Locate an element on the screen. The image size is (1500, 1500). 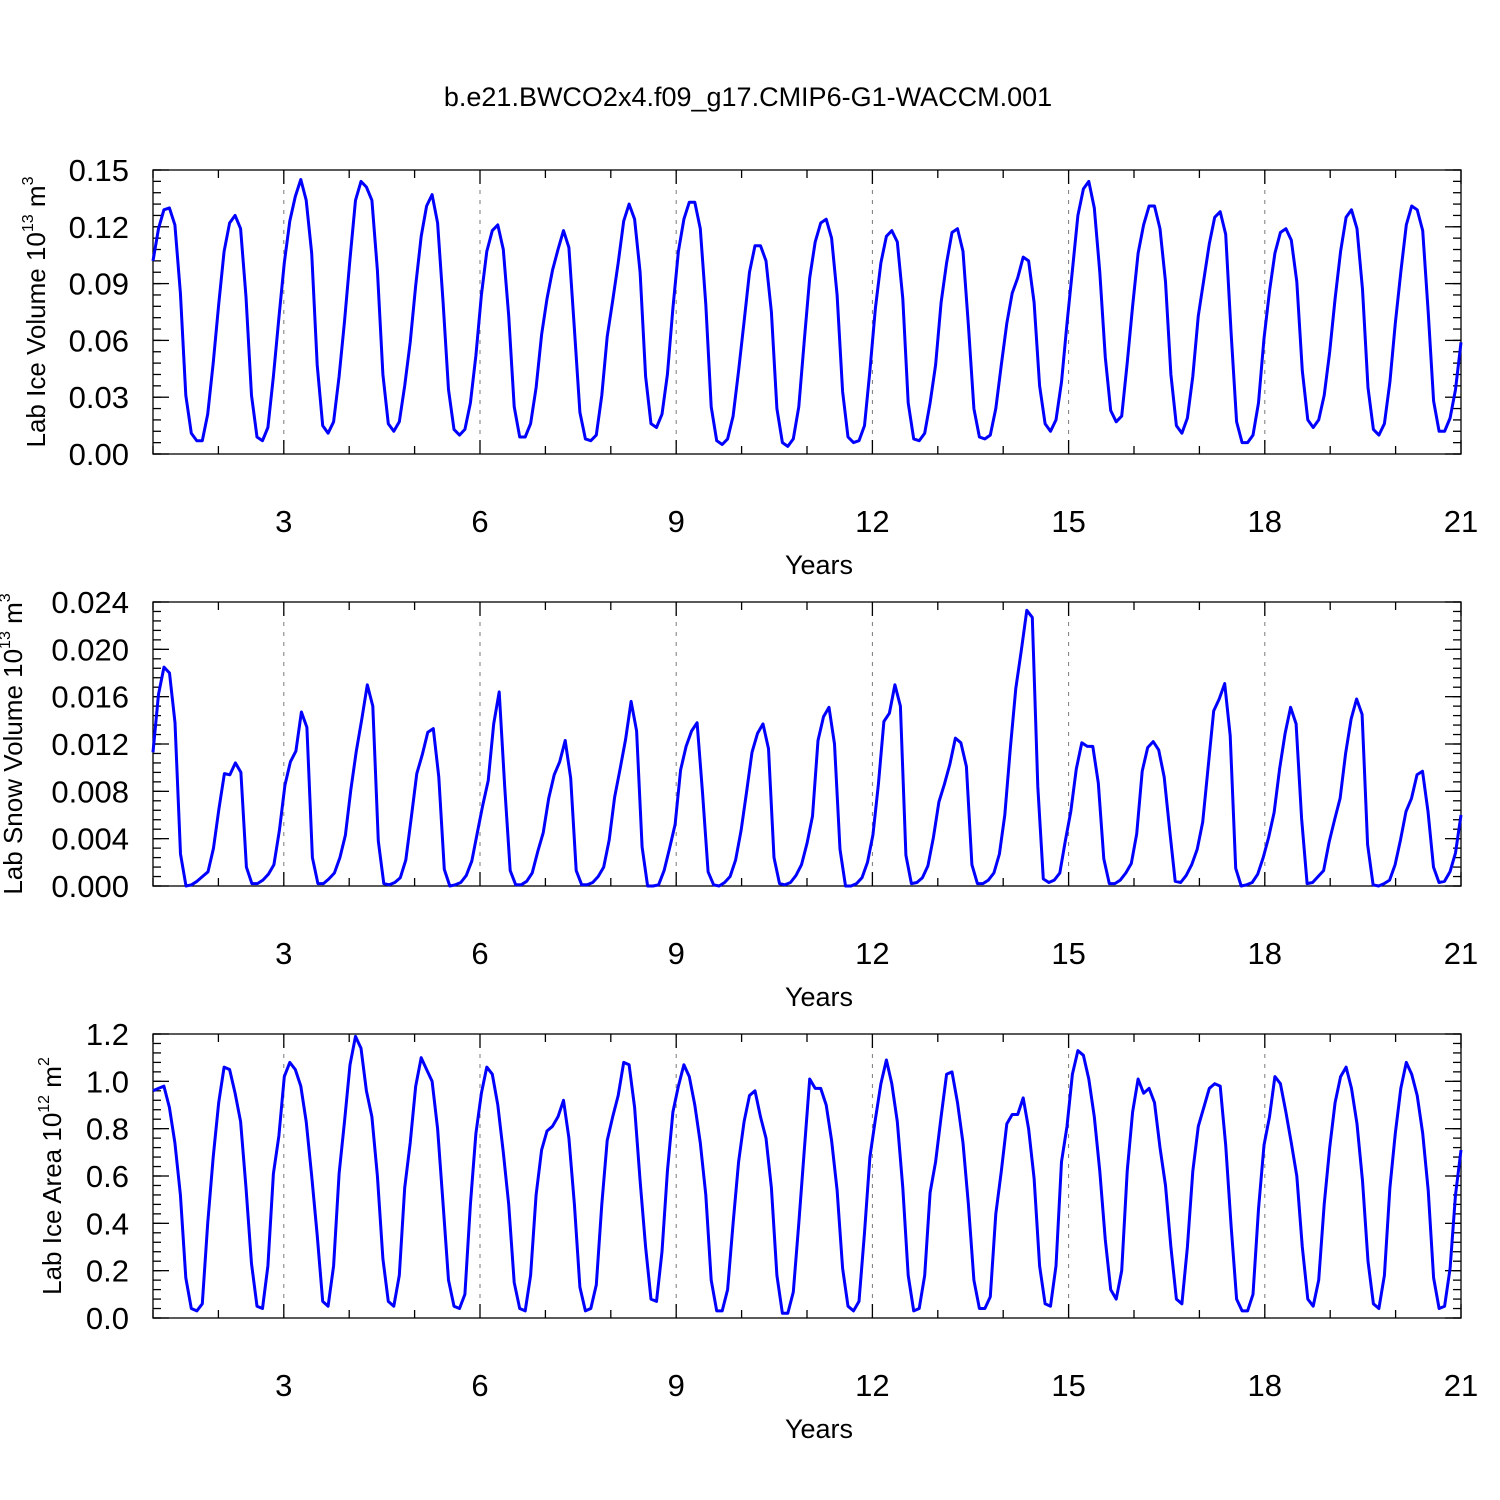
y-tick-label: 0.09 is located at coordinates (99, 284).